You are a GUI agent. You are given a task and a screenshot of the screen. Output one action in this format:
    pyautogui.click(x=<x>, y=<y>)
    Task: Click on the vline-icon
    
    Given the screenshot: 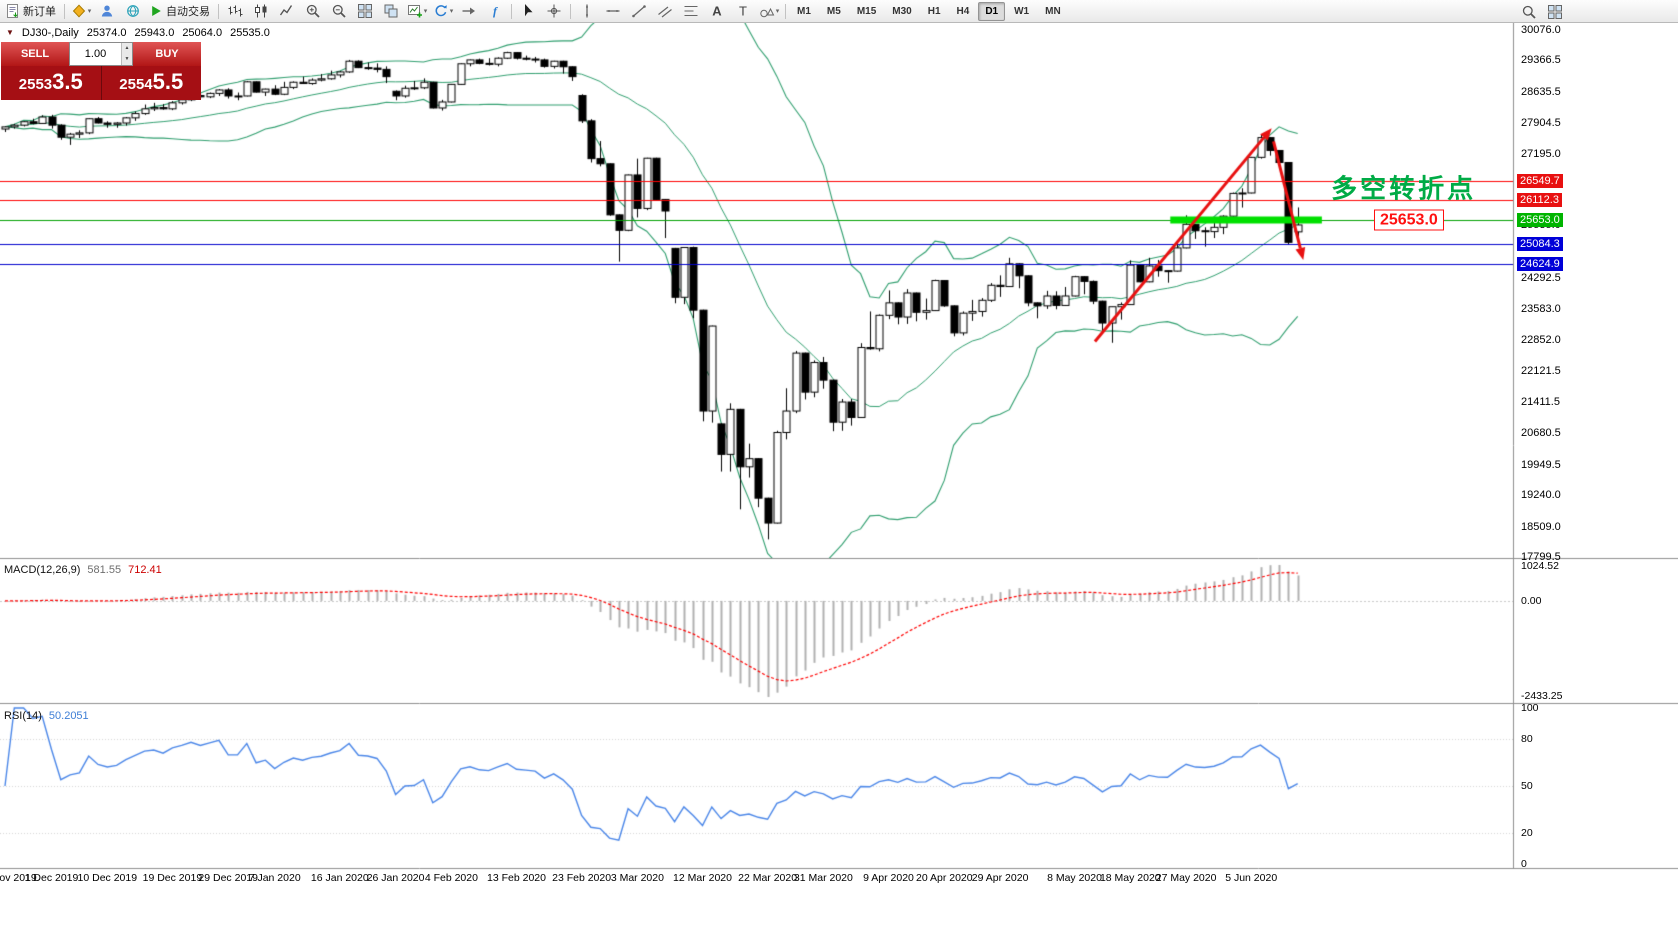 What is the action you would take?
    pyautogui.click(x=587, y=11)
    